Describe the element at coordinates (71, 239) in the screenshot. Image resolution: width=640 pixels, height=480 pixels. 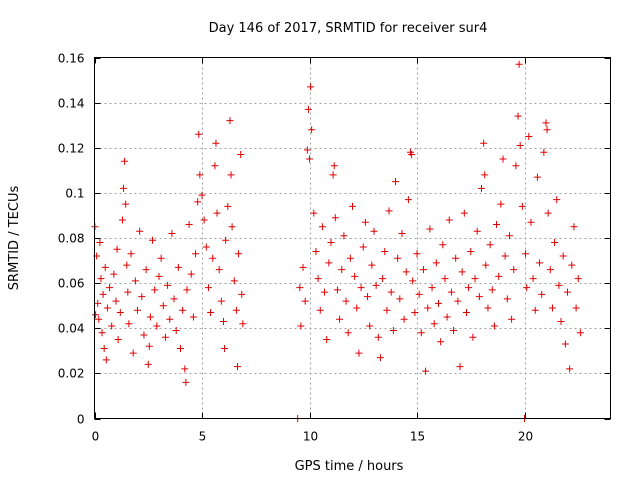
I see `y-tick-labels: 0 0.02 0.04 0.06 0.08 0.1 0.12 0.14 0.16` at that location.